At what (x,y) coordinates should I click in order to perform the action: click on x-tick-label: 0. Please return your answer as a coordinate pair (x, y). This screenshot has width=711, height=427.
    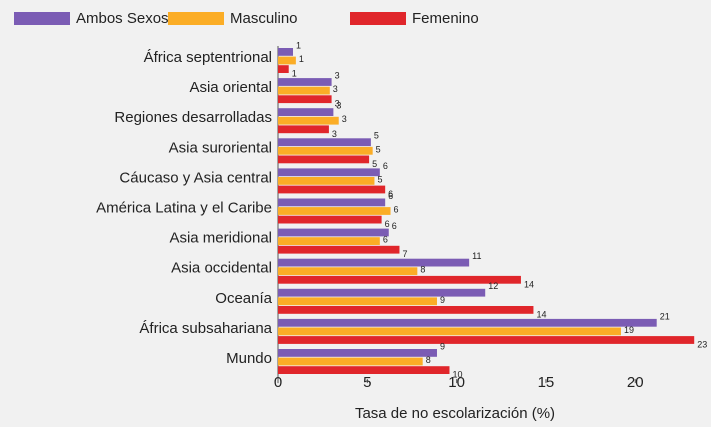
    Looking at the image, I should click on (278, 382).